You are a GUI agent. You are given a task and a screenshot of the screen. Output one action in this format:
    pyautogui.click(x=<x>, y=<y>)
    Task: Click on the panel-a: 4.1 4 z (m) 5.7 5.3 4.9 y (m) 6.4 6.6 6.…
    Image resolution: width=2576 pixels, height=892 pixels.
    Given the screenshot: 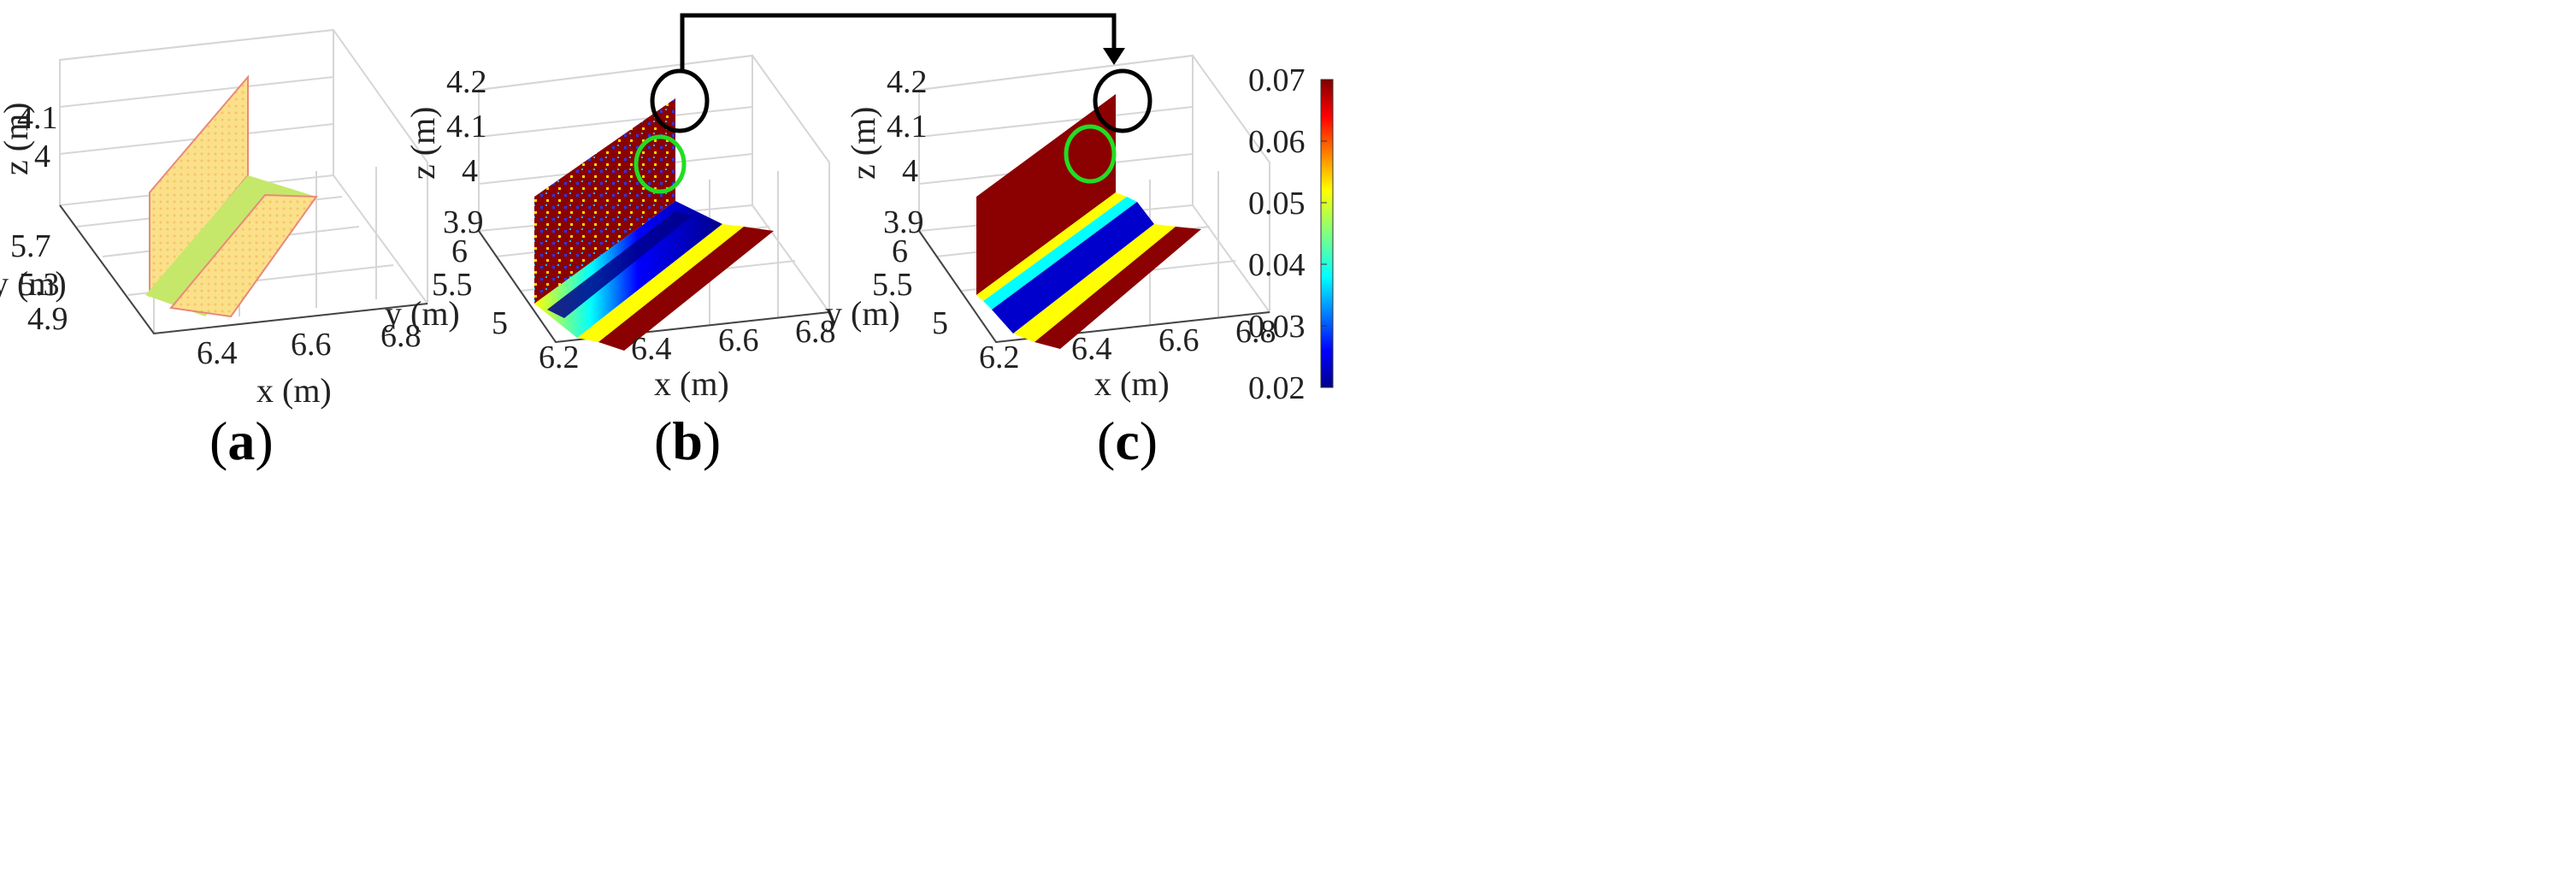 What is the action you would take?
    pyautogui.click(x=214, y=219)
    